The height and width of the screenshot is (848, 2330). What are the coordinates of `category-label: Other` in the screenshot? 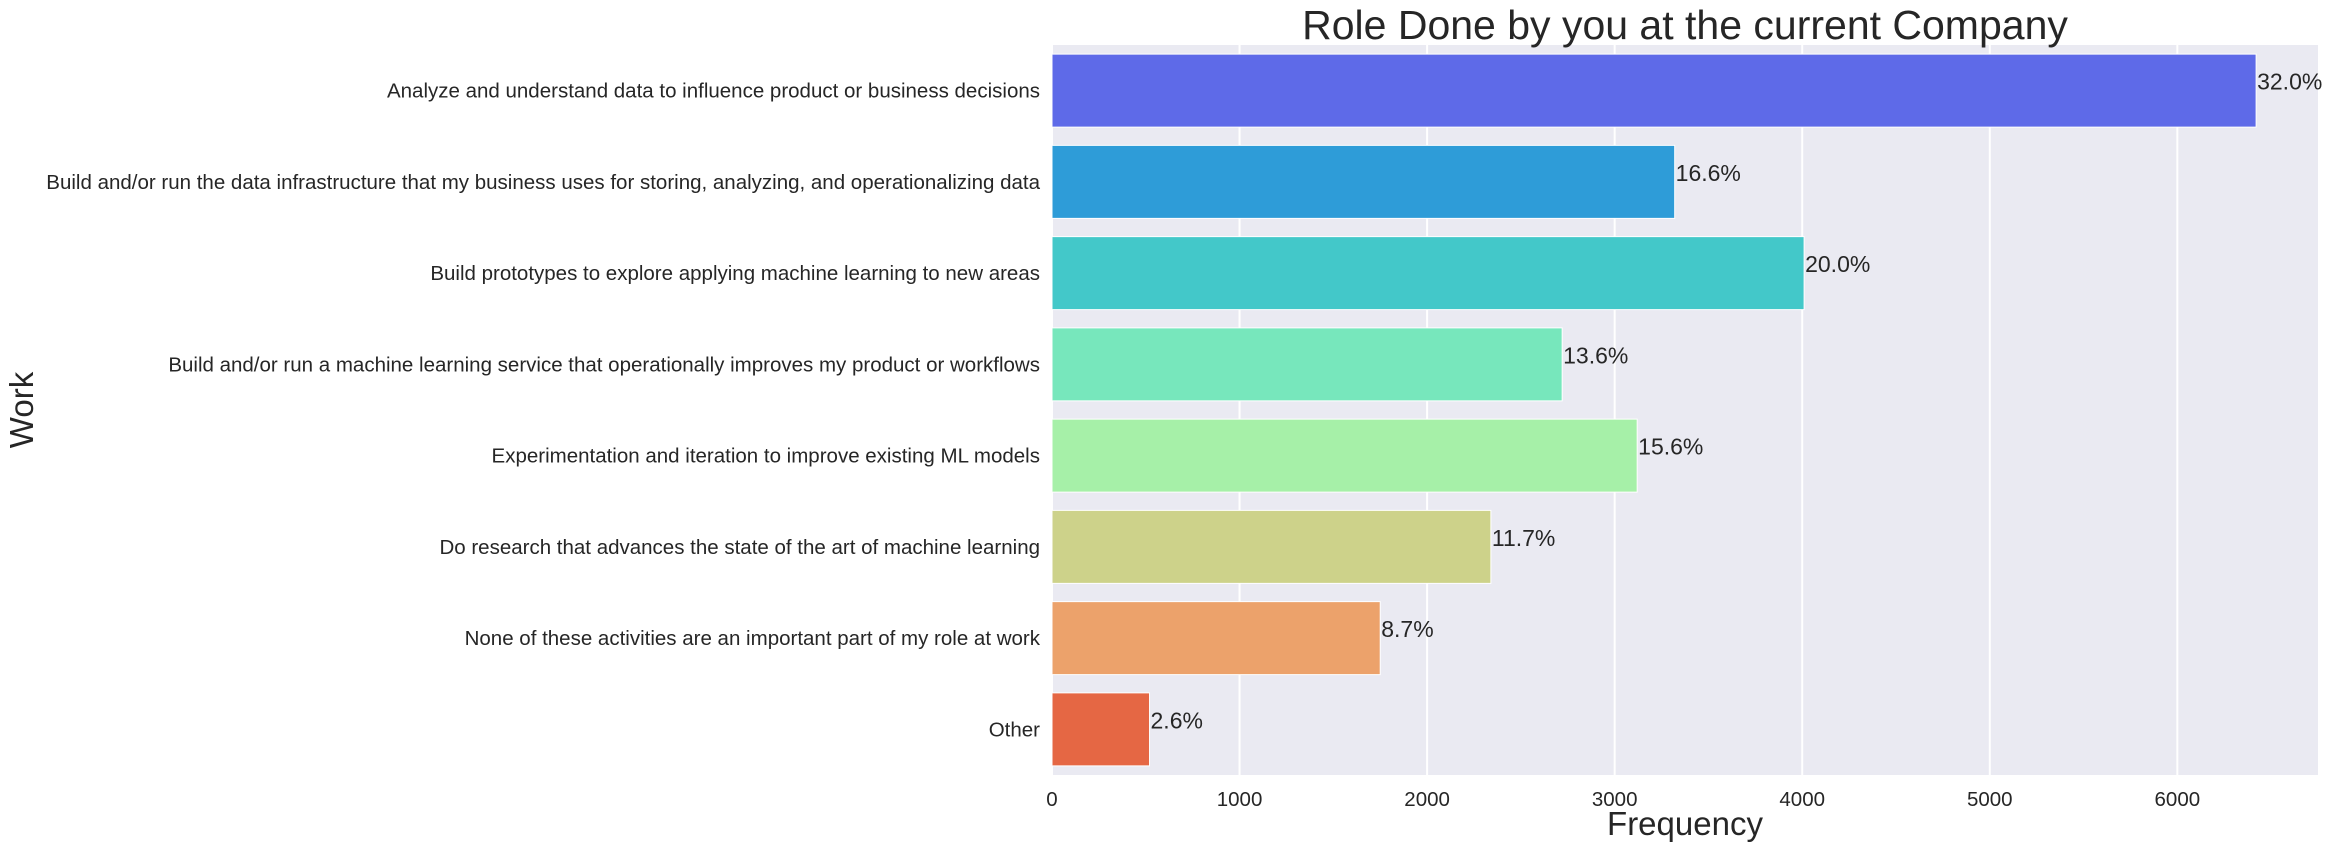 It's located at (1014, 729).